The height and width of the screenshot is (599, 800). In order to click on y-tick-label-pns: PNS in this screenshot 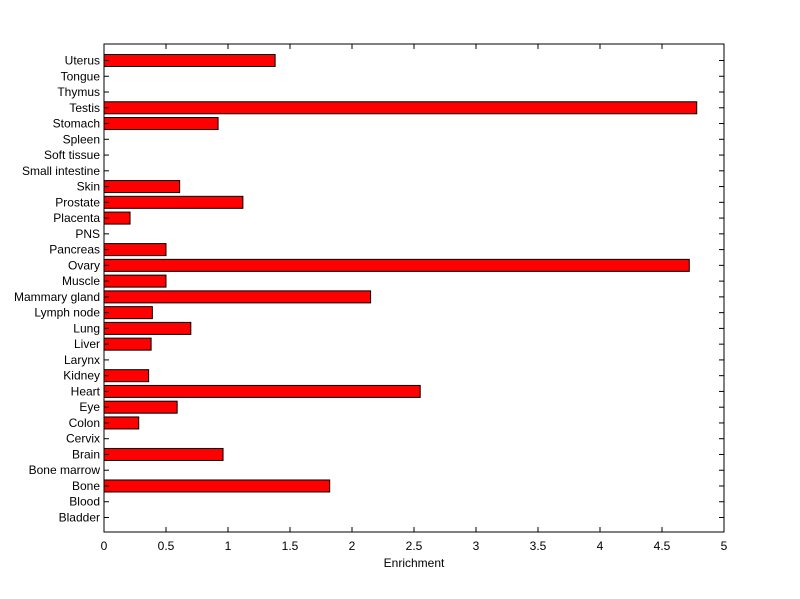, I will do `click(87, 234)`.